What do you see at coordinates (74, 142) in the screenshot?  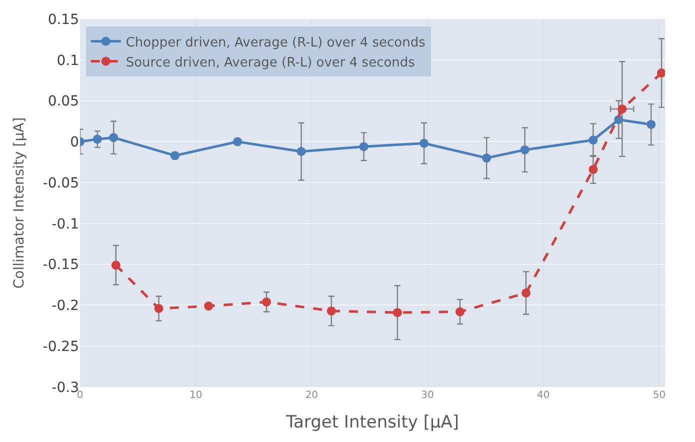 I see `y-tick-label: 0` at bounding box center [74, 142].